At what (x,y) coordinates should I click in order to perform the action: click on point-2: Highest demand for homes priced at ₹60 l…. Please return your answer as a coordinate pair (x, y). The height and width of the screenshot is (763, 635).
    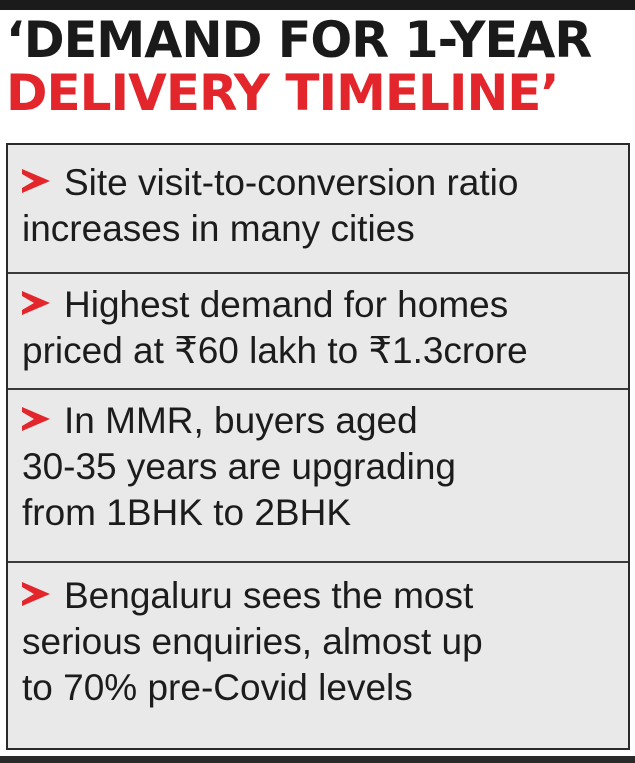
    Looking at the image, I should click on (318, 328).